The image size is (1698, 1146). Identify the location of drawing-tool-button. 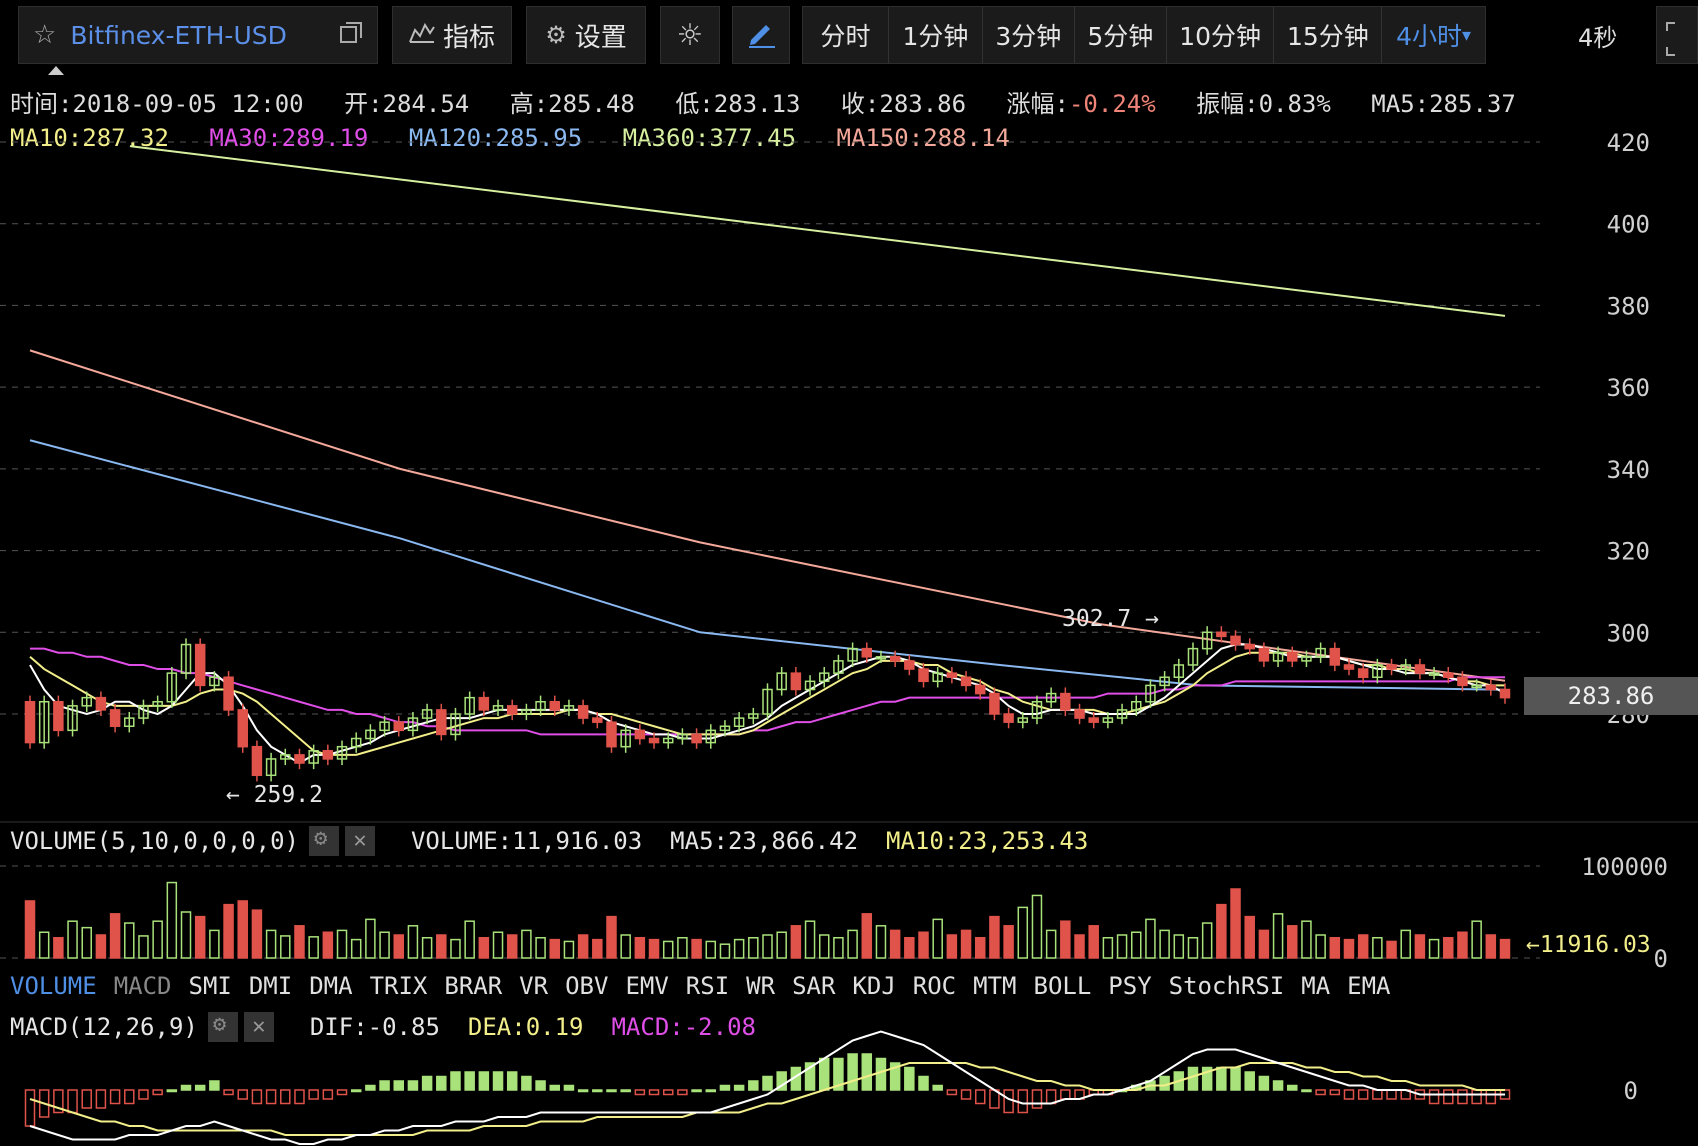
(761, 35).